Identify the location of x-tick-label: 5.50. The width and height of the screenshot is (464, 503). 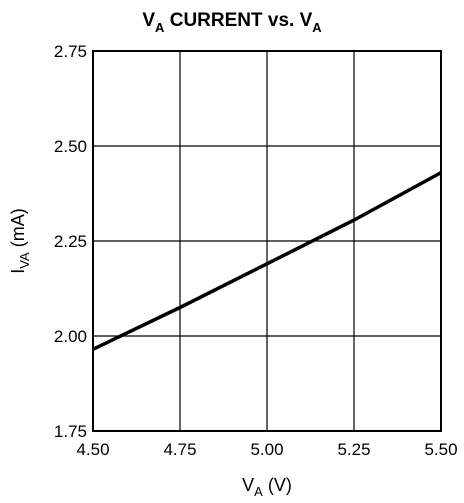
(440, 449).